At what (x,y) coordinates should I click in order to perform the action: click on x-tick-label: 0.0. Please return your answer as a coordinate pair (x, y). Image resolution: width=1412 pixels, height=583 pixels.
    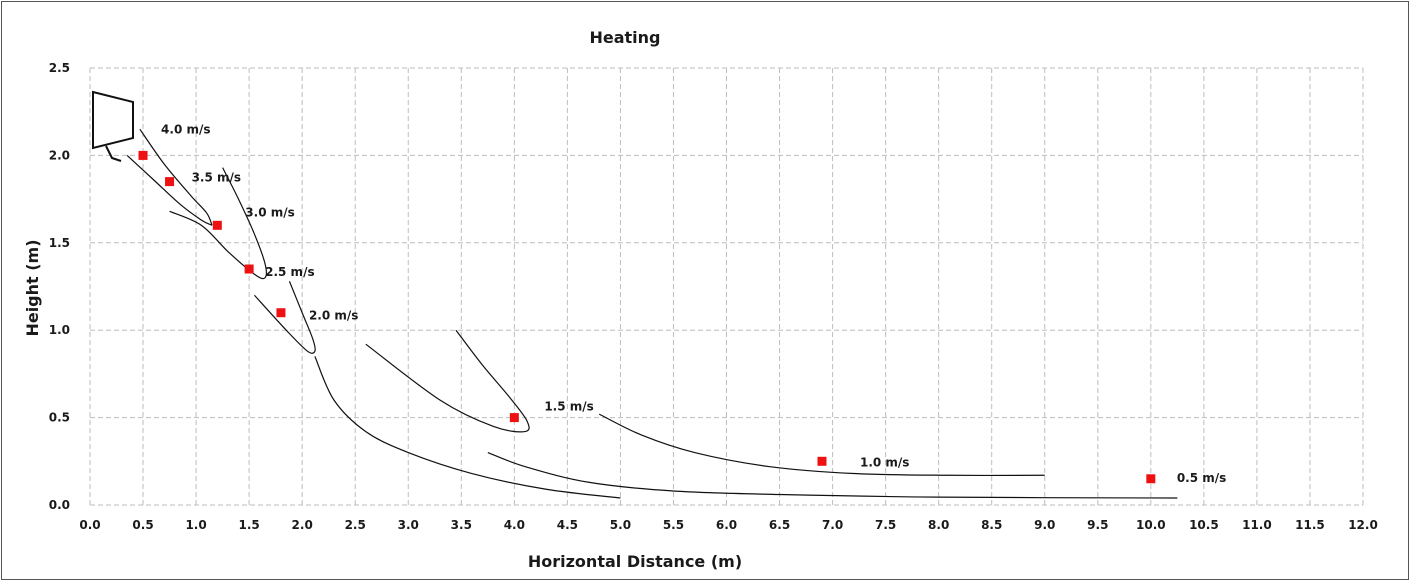
    Looking at the image, I should click on (89, 525).